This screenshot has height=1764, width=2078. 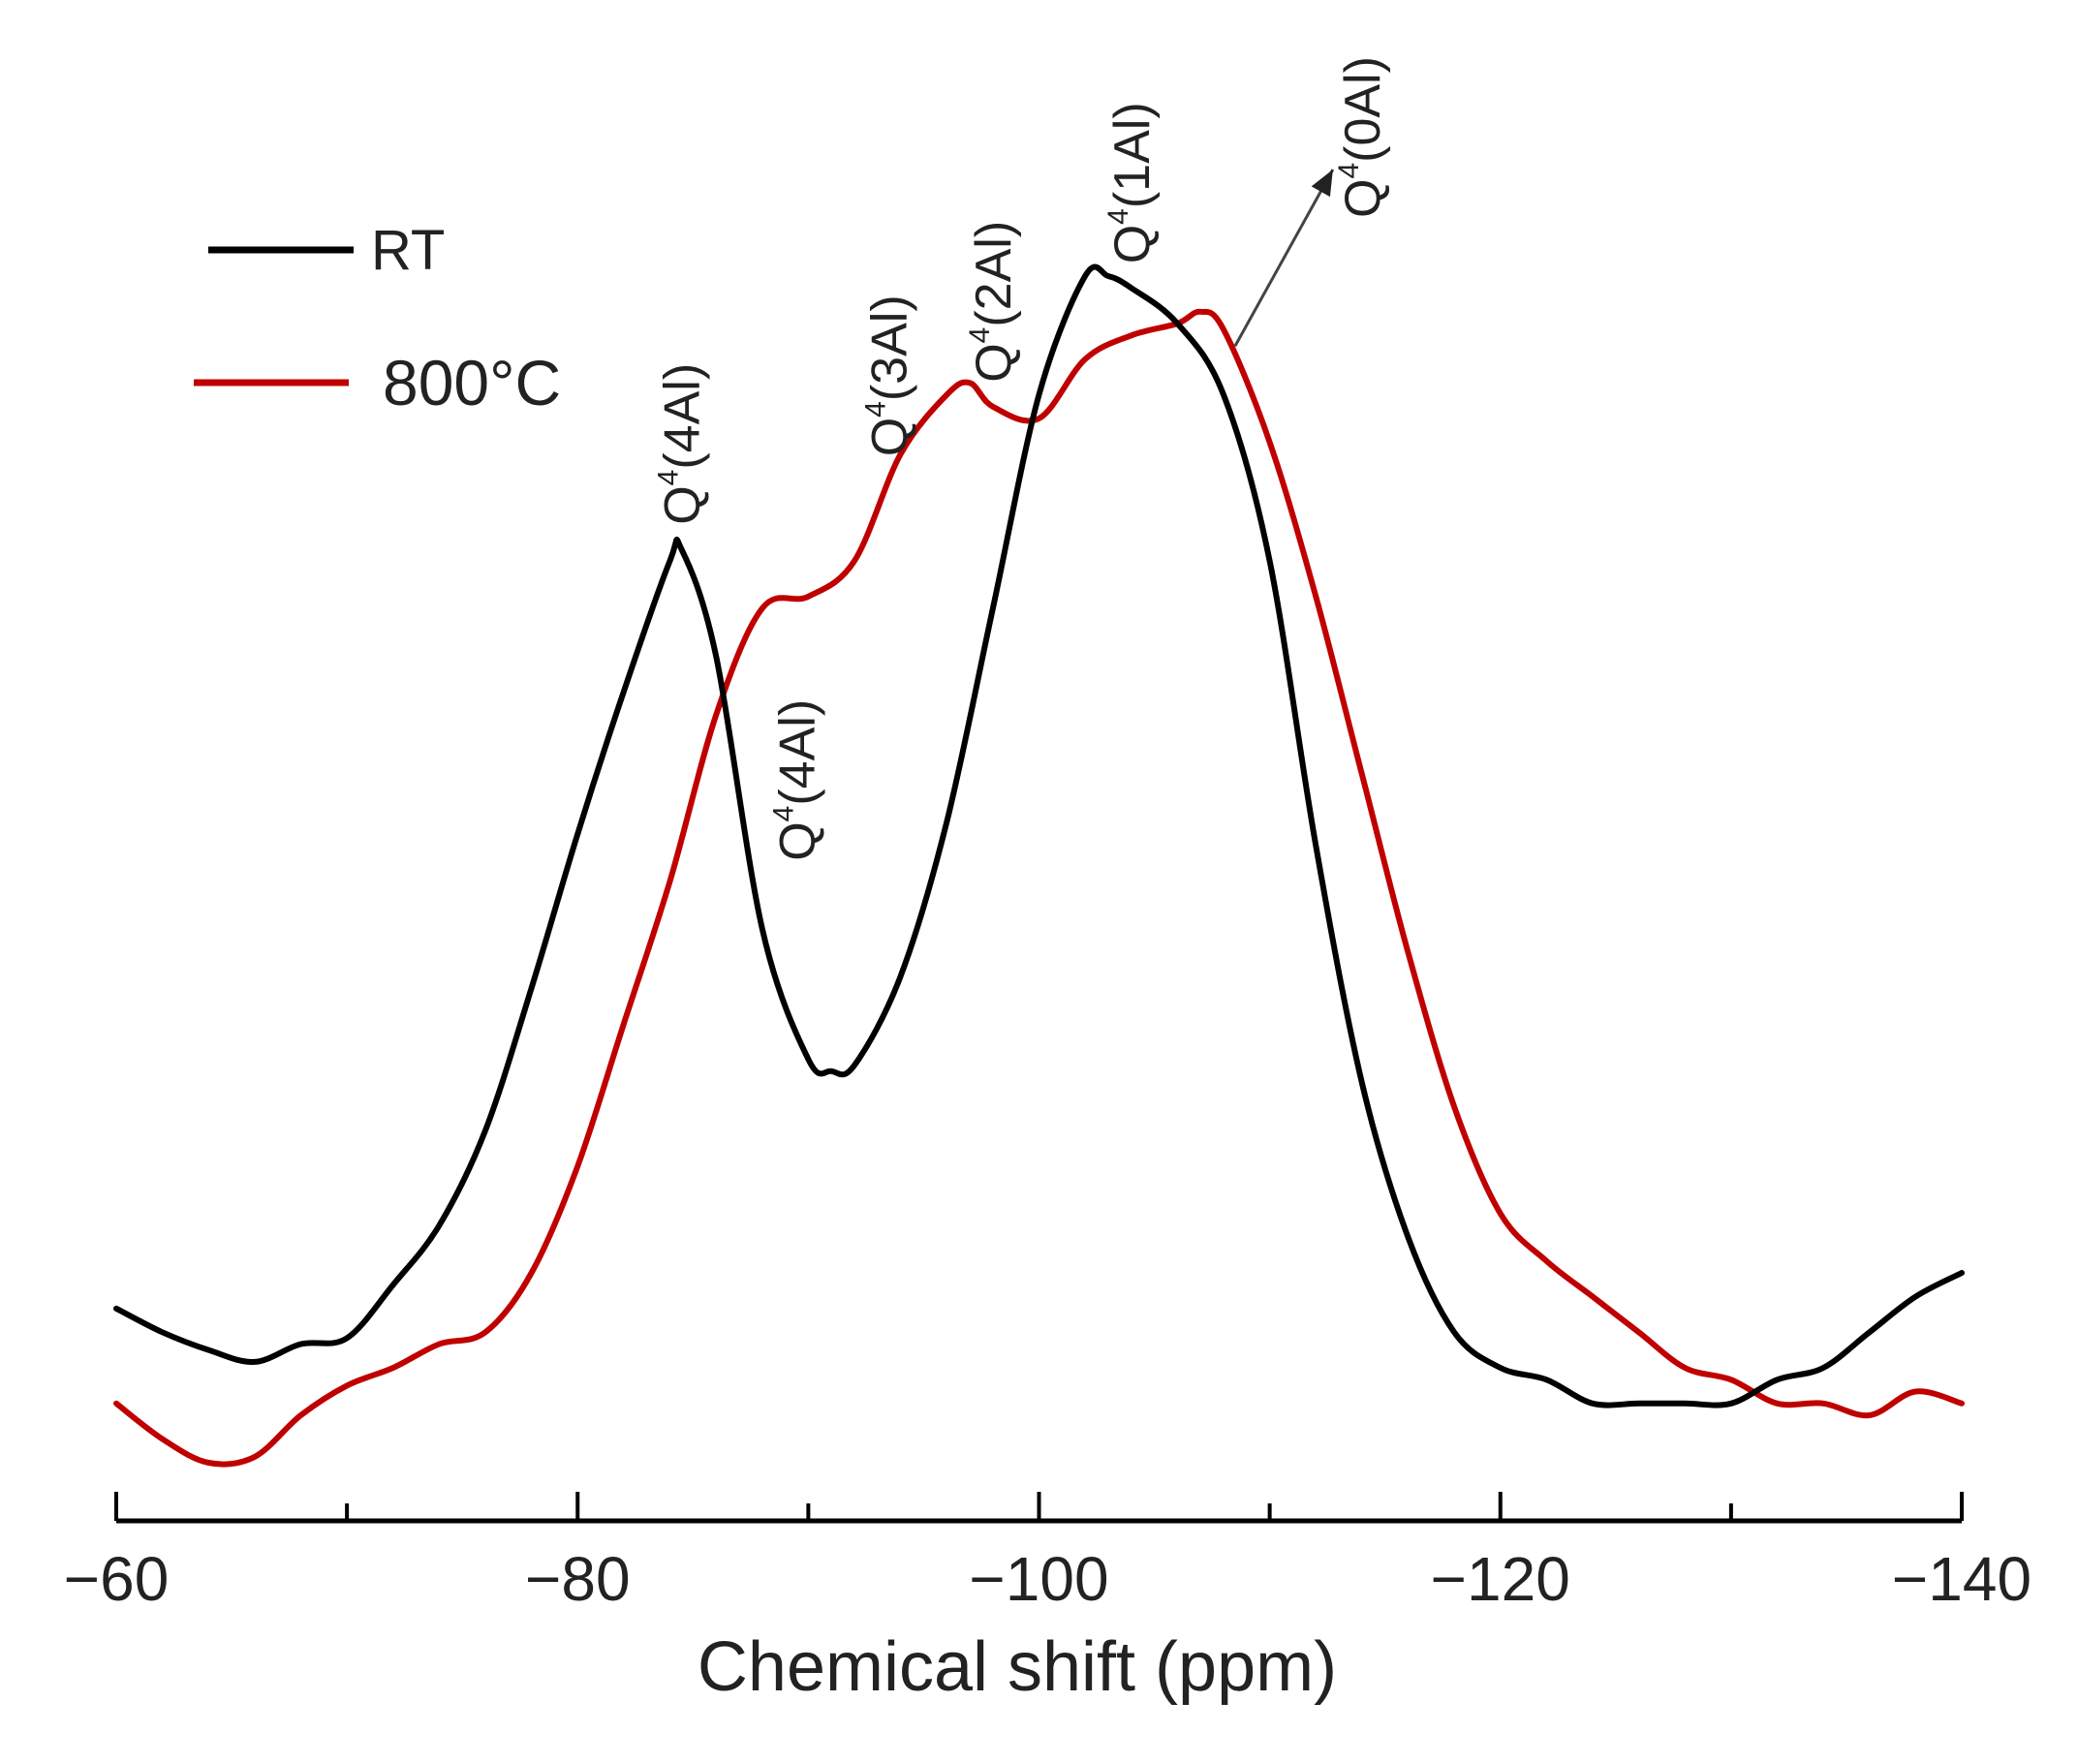 What do you see at coordinates (889, 375) in the screenshot?
I see `peak-label: Q4(3Al)` at bounding box center [889, 375].